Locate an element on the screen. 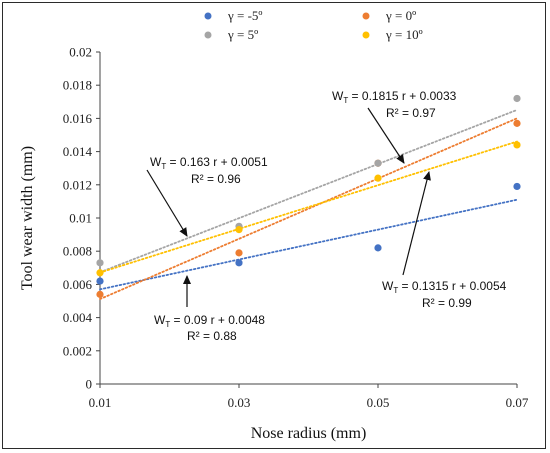 The width and height of the screenshot is (550, 453). x-tick-label: 0.05 is located at coordinates (378, 402).